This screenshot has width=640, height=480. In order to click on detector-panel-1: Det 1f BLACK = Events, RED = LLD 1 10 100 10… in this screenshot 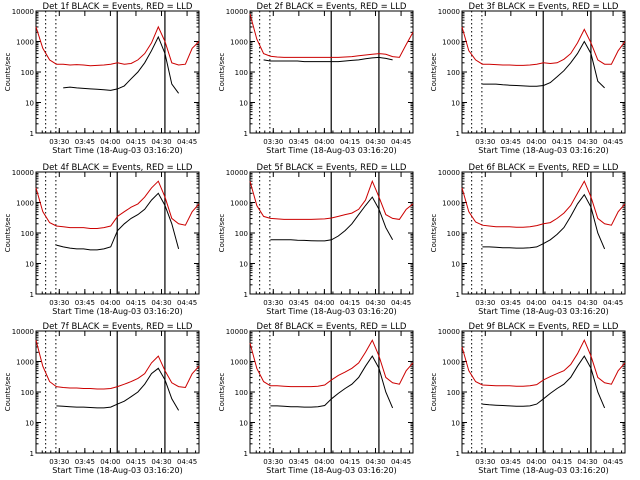, I will do `click(102, 78)`.